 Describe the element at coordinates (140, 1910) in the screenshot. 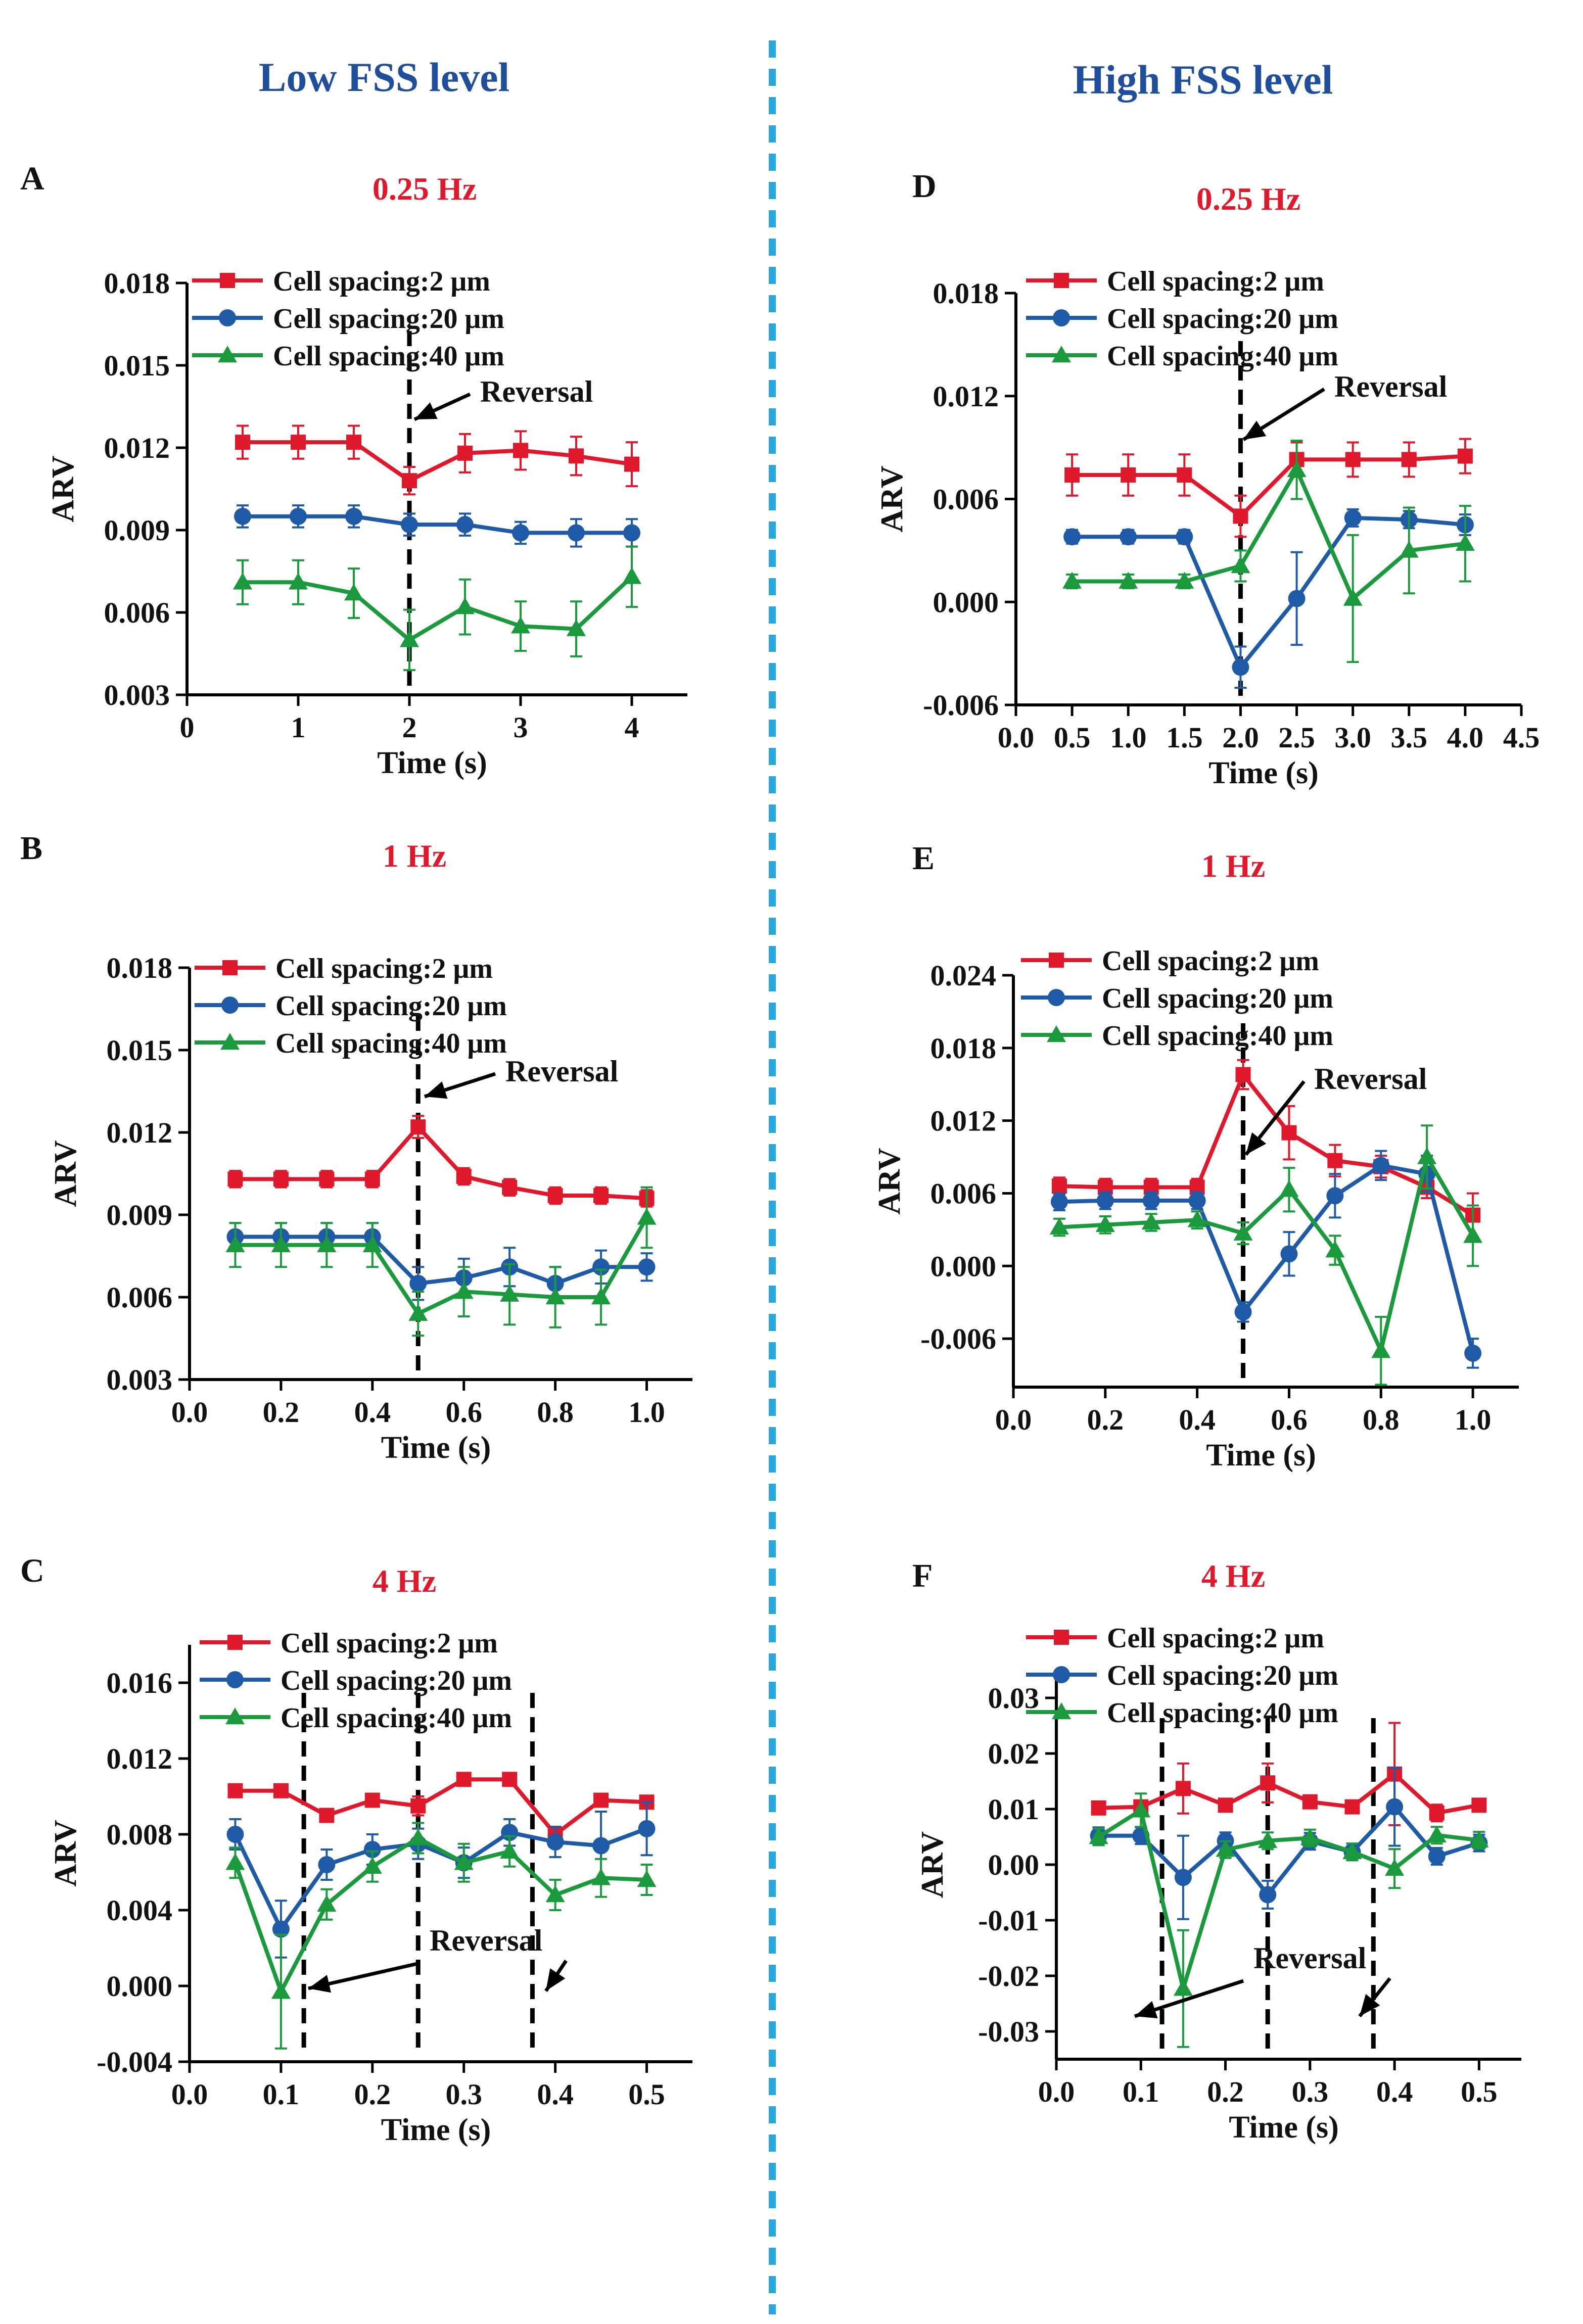

I see `y-tick-label: 0.004` at that location.